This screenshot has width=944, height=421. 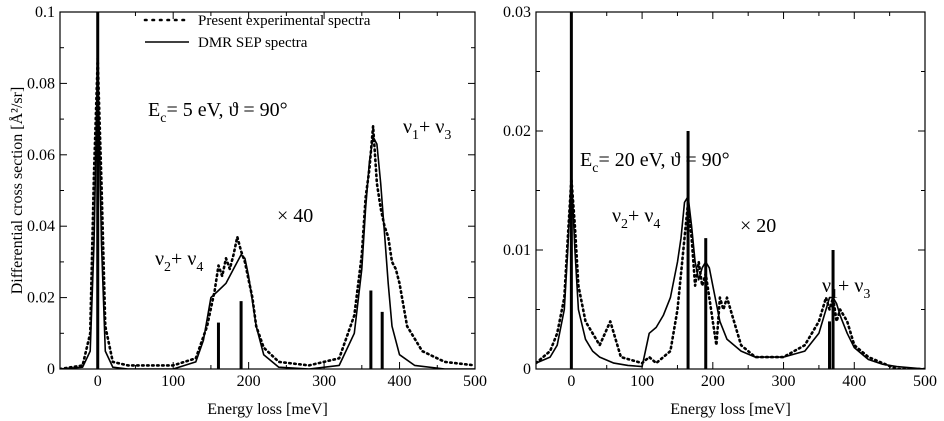 I want to click on y-tick-label: 0.1, so click(x=45, y=12).